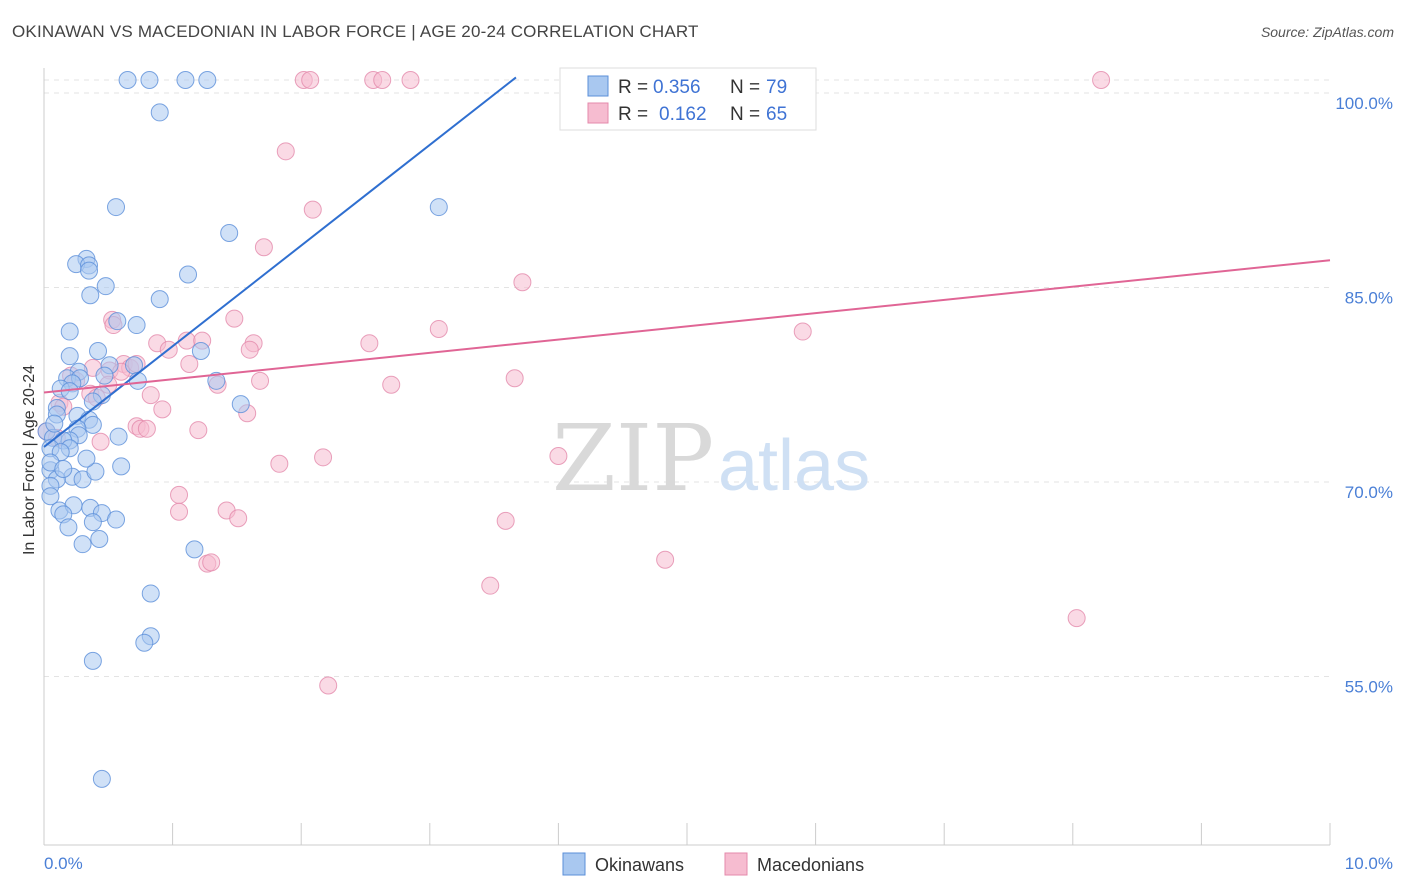  What do you see at coordinates (1369, 686) in the screenshot?
I see `y-tick-label-0: 55.0%` at bounding box center [1369, 686].